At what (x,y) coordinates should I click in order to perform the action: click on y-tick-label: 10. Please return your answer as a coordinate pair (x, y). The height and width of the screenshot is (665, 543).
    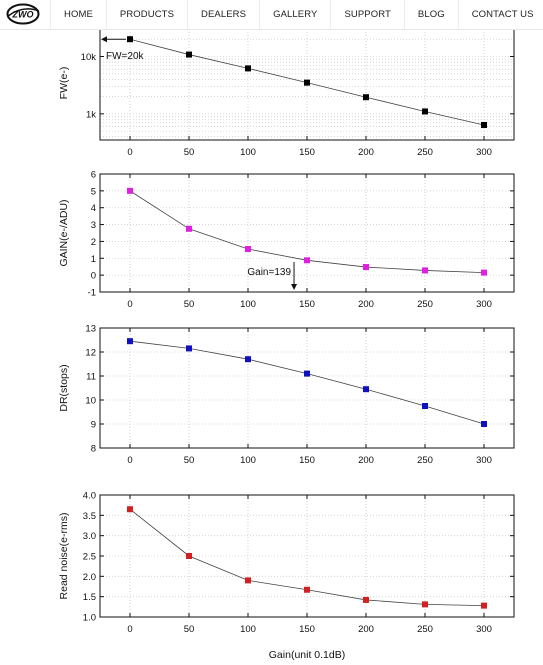
    Looking at the image, I should click on (90, 401).